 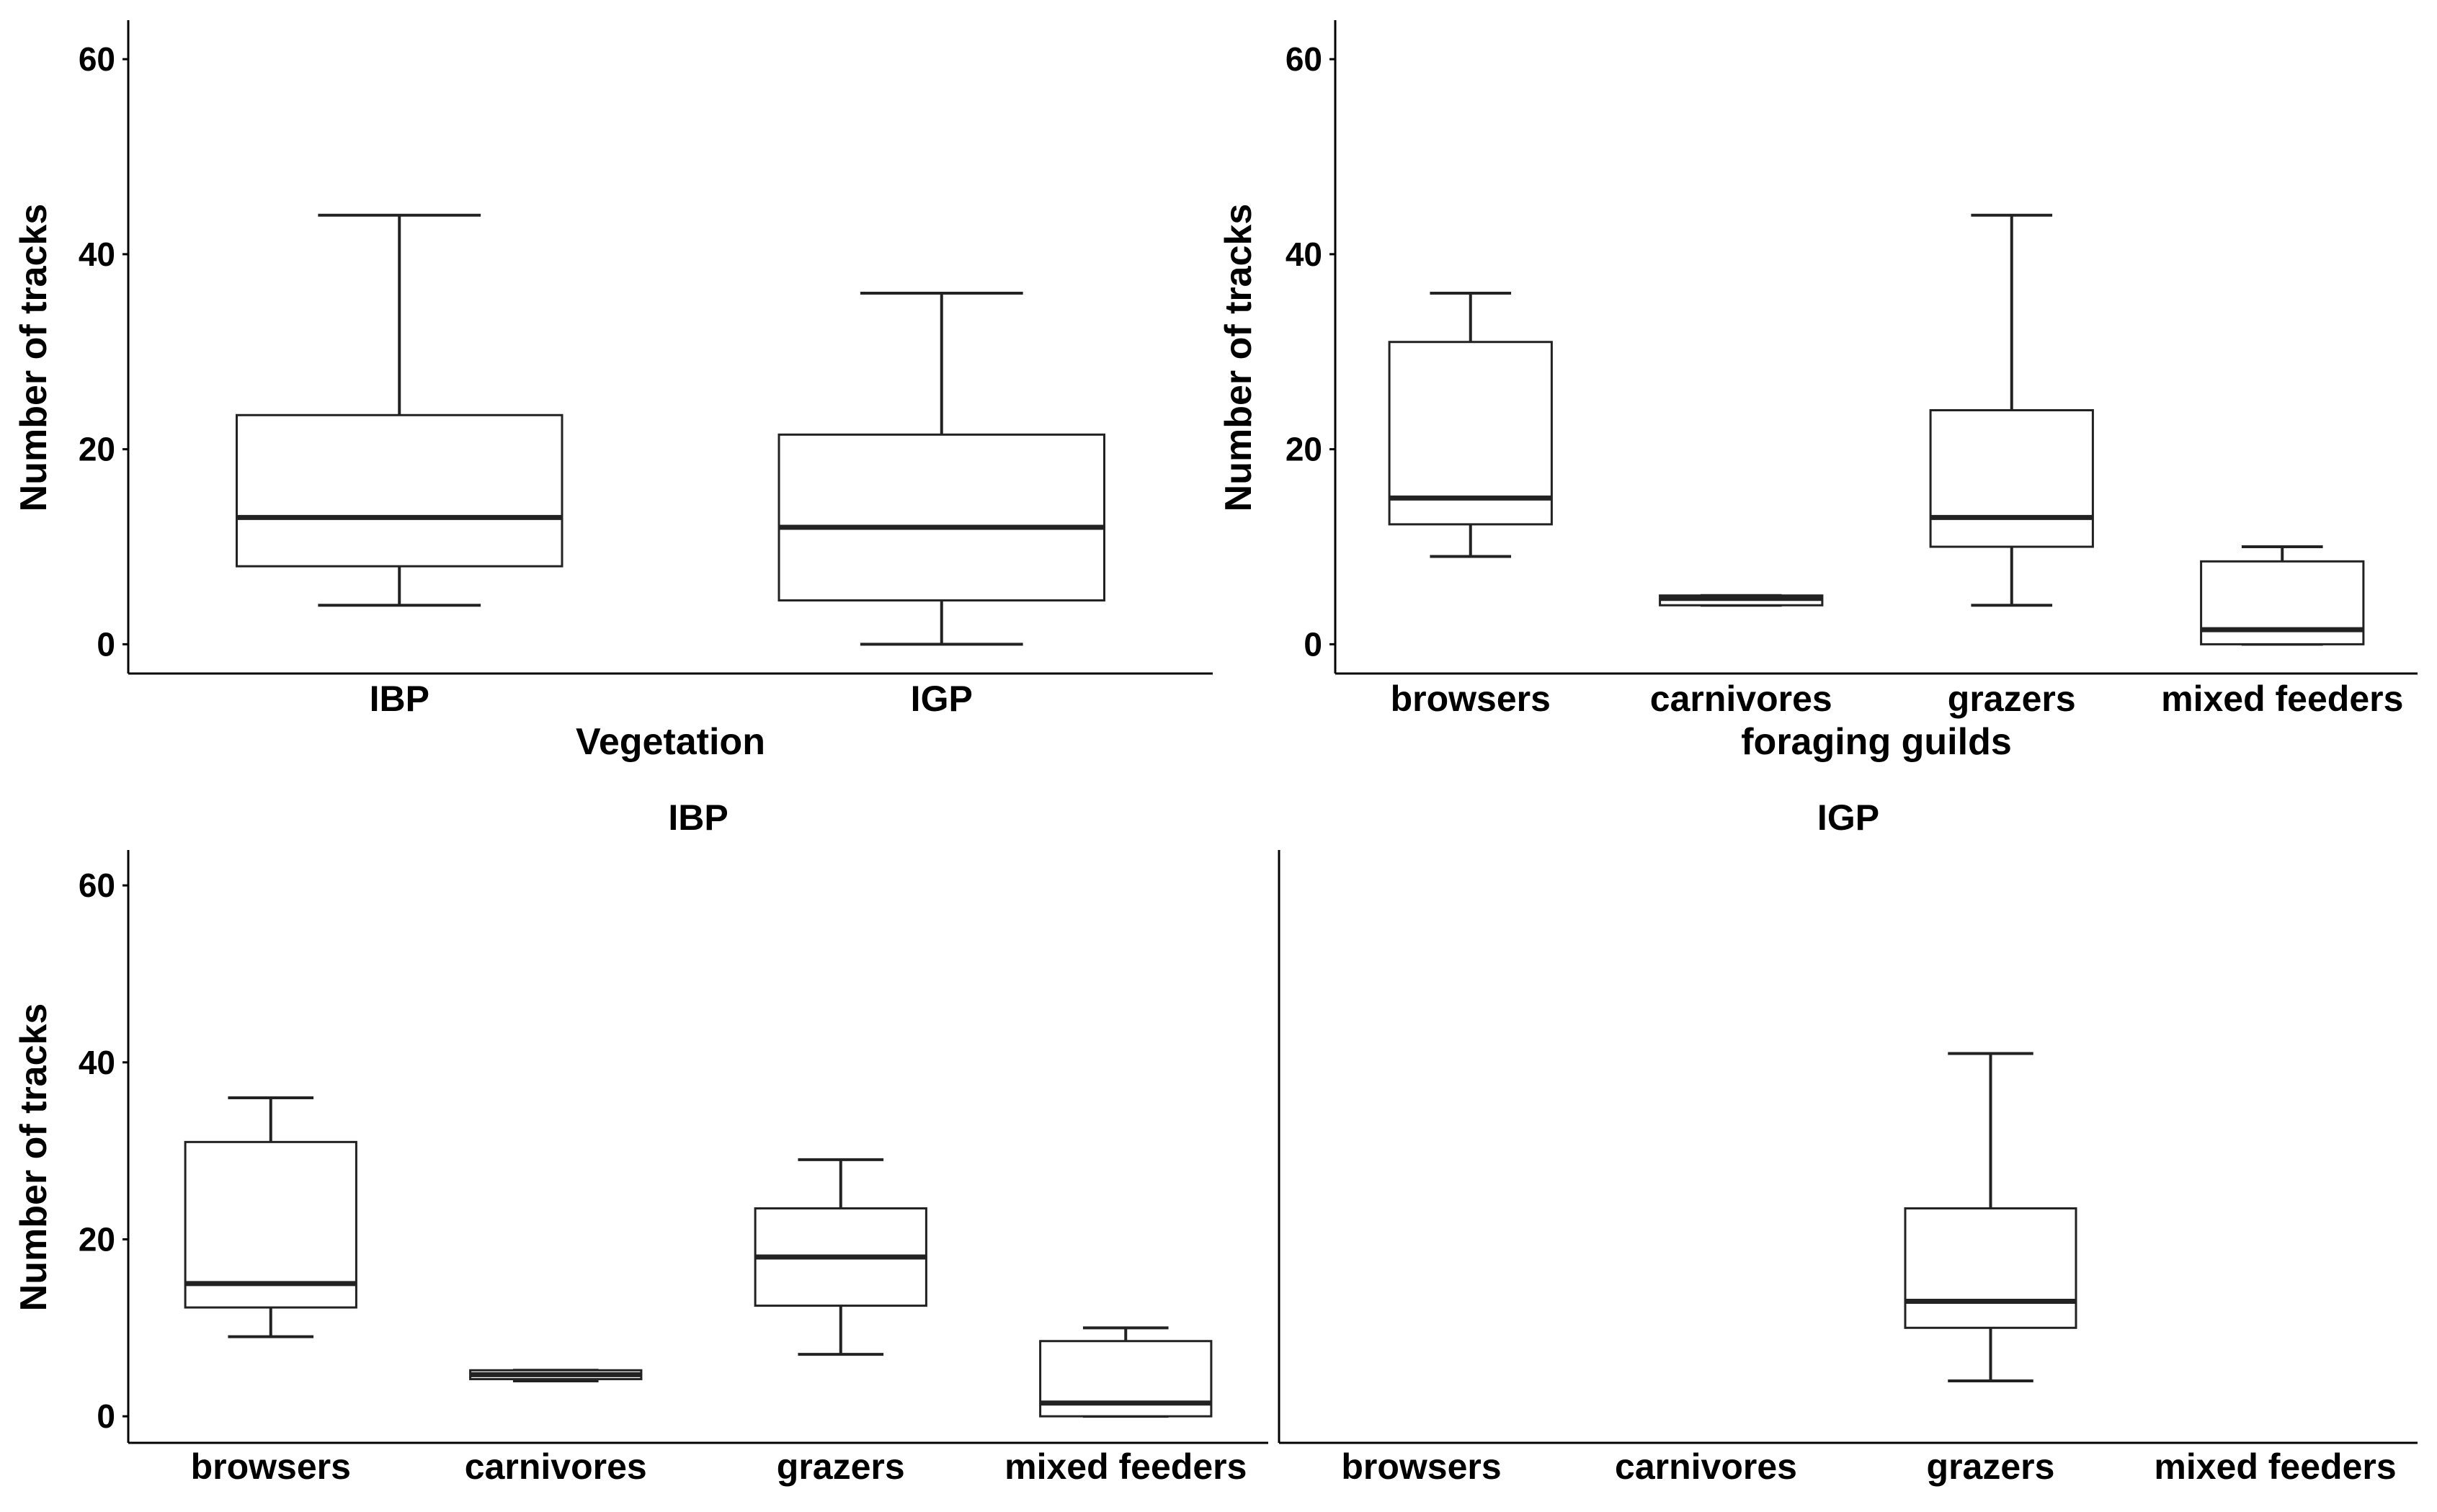 What do you see at coordinates (399, 699) in the screenshot?
I see `x-tick-label-ibp: IBP` at bounding box center [399, 699].